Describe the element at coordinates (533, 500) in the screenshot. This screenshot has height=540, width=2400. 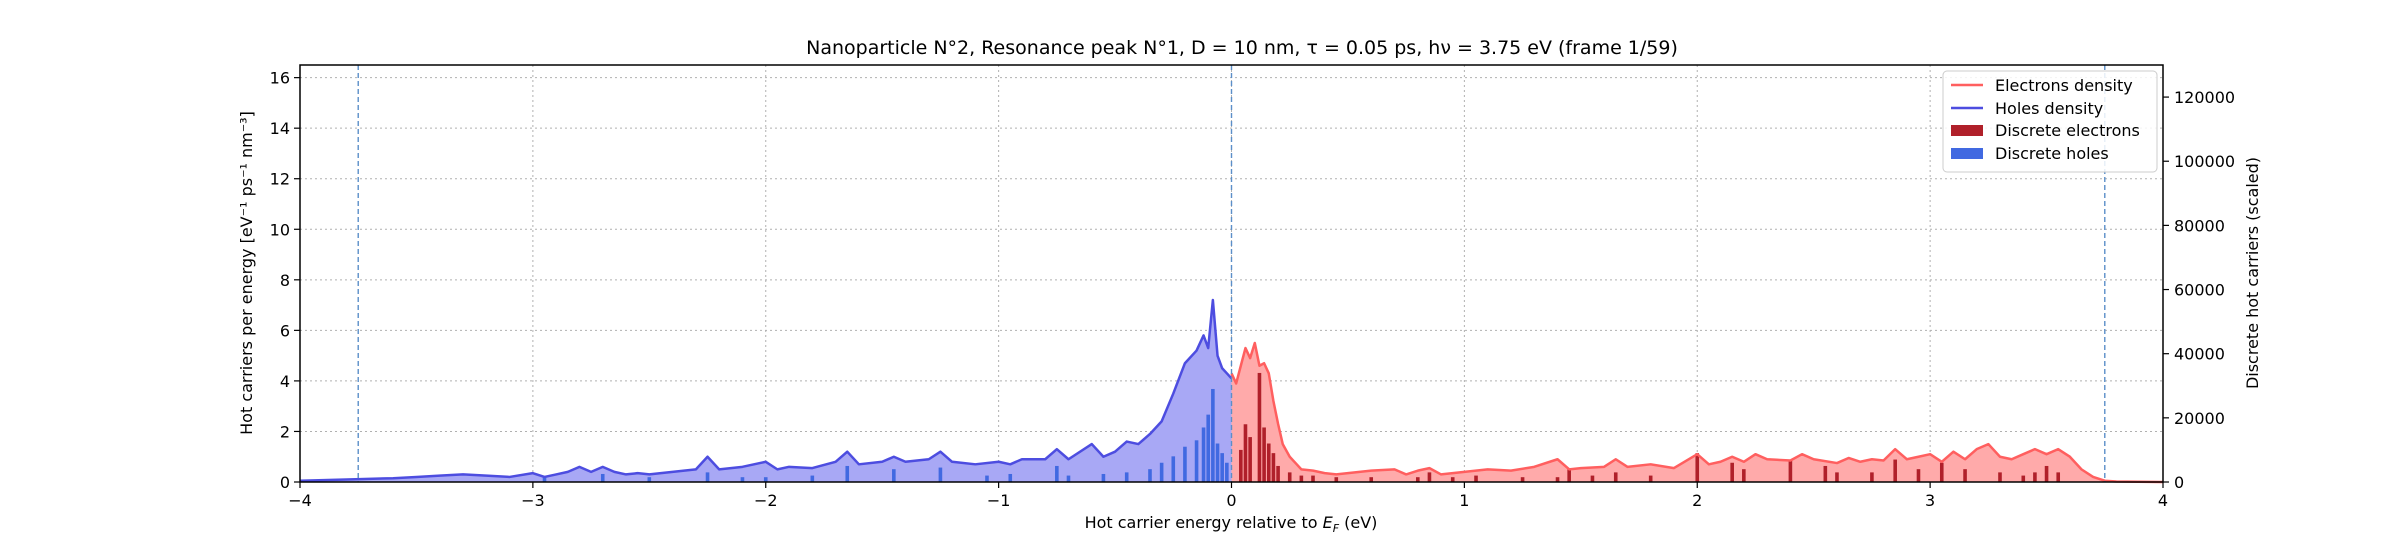
I see `x-tick-label: −3` at that location.